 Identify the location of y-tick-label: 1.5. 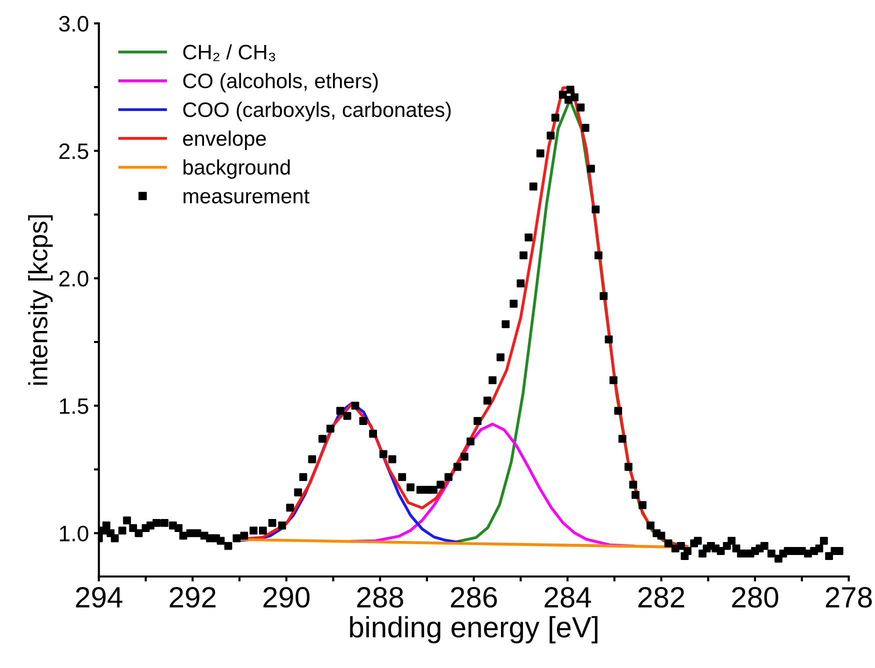
(74, 406).